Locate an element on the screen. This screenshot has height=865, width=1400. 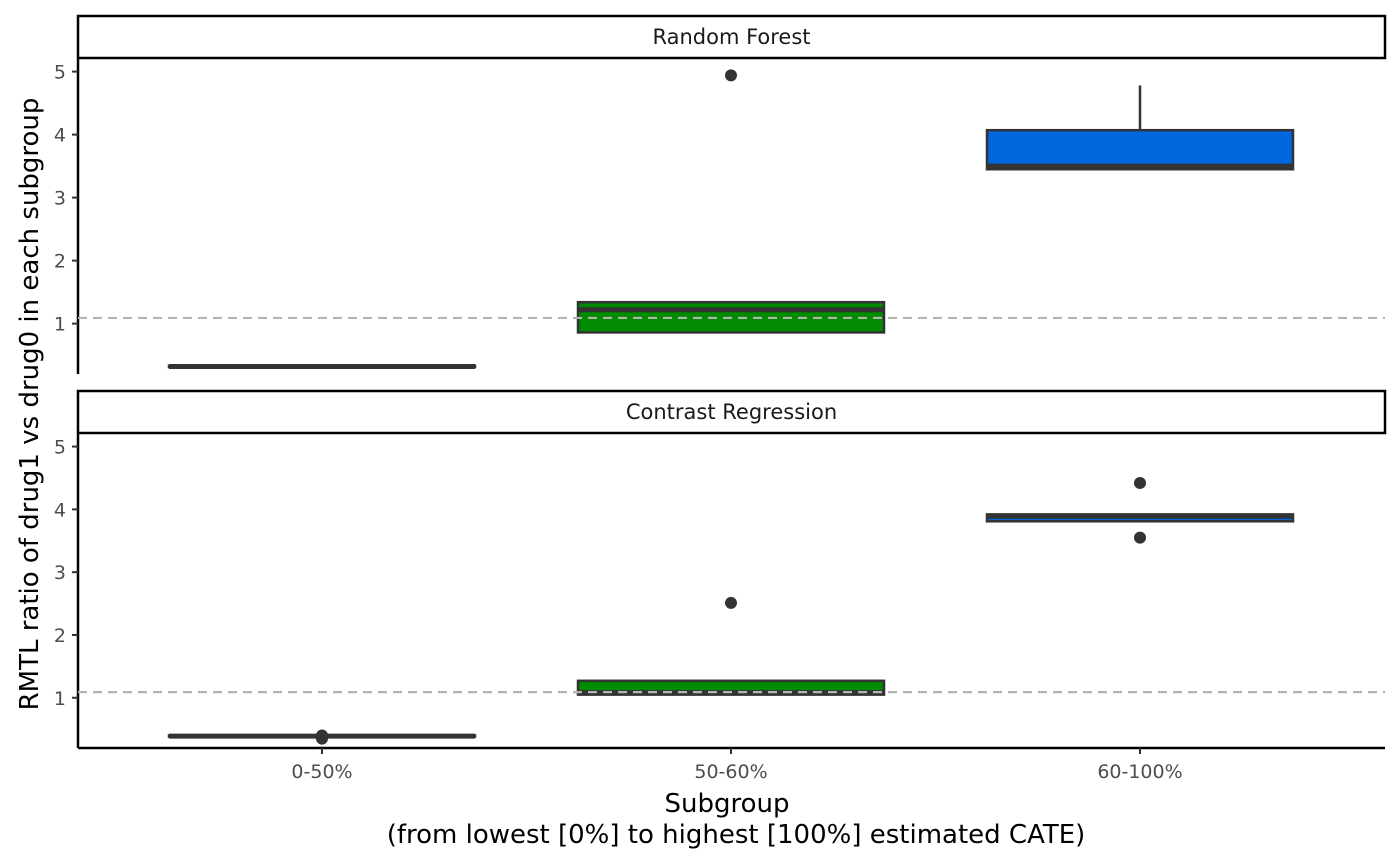
x-axis-title: Subgroup is located at coordinates (727, 804).